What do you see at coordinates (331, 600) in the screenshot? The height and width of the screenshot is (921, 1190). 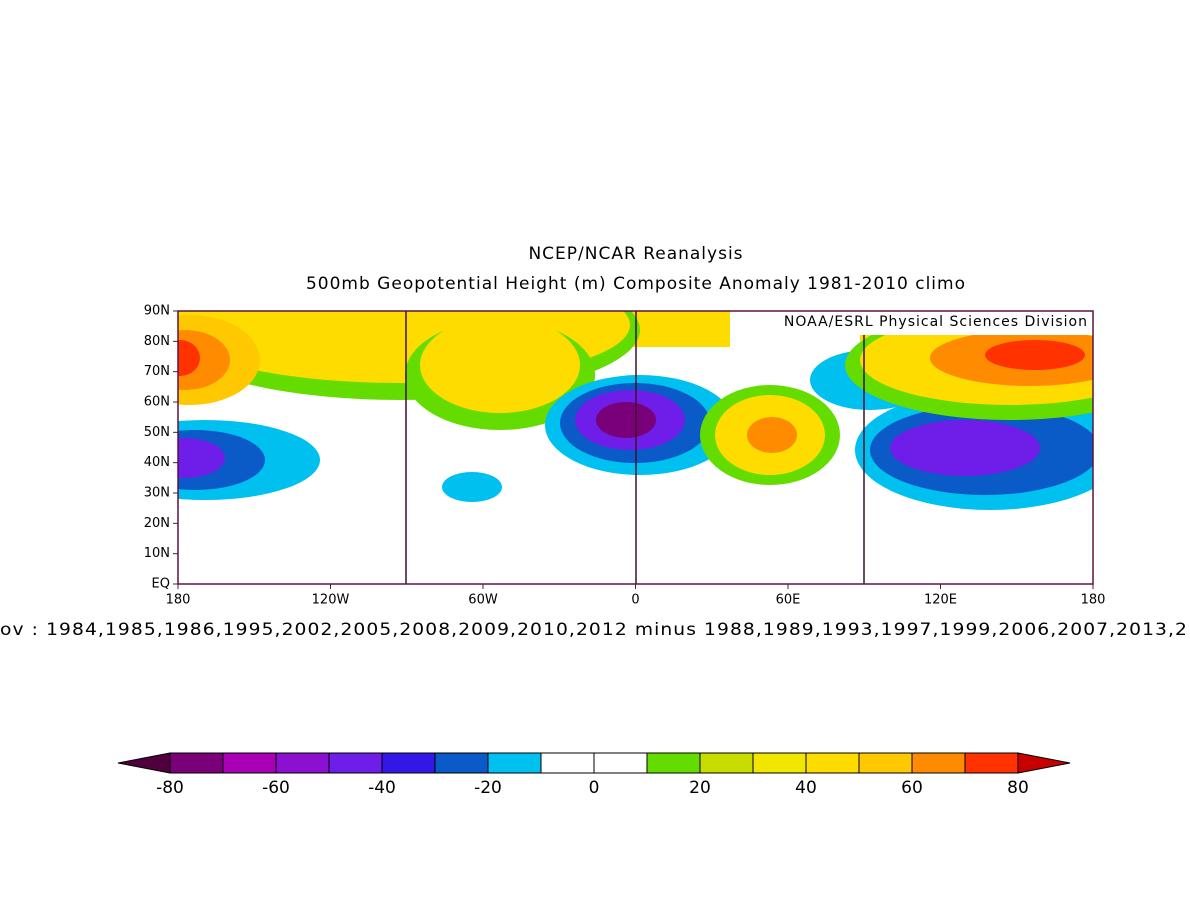 I see `x-tick-label: 120W` at bounding box center [331, 600].